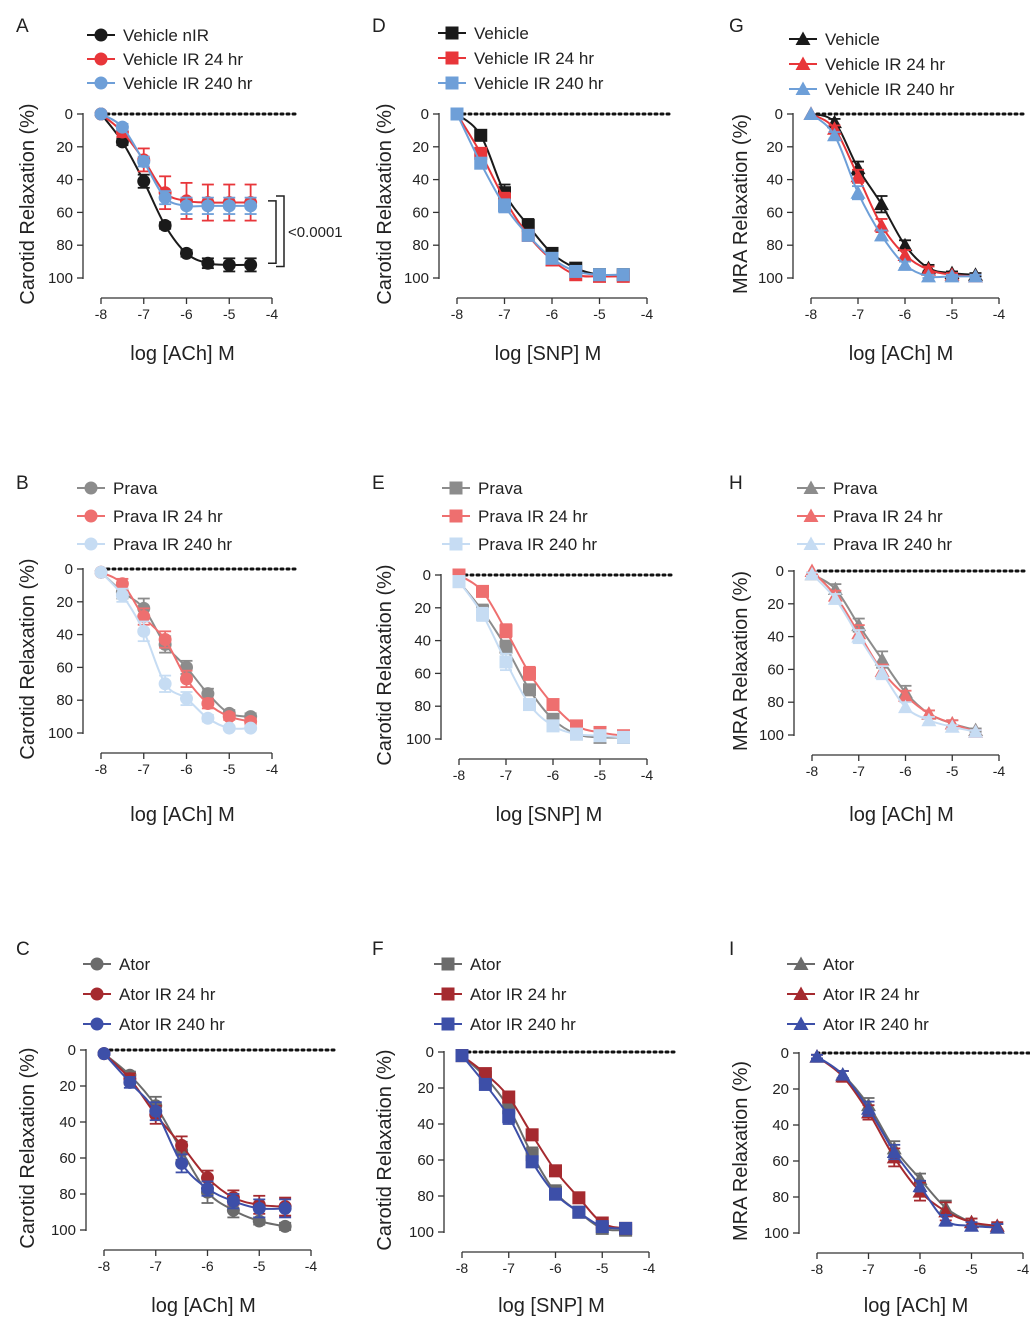  What do you see at coordinates (22, 483) in the screenshot?
I see `panel-label: B` at bounding box center [22, 483].